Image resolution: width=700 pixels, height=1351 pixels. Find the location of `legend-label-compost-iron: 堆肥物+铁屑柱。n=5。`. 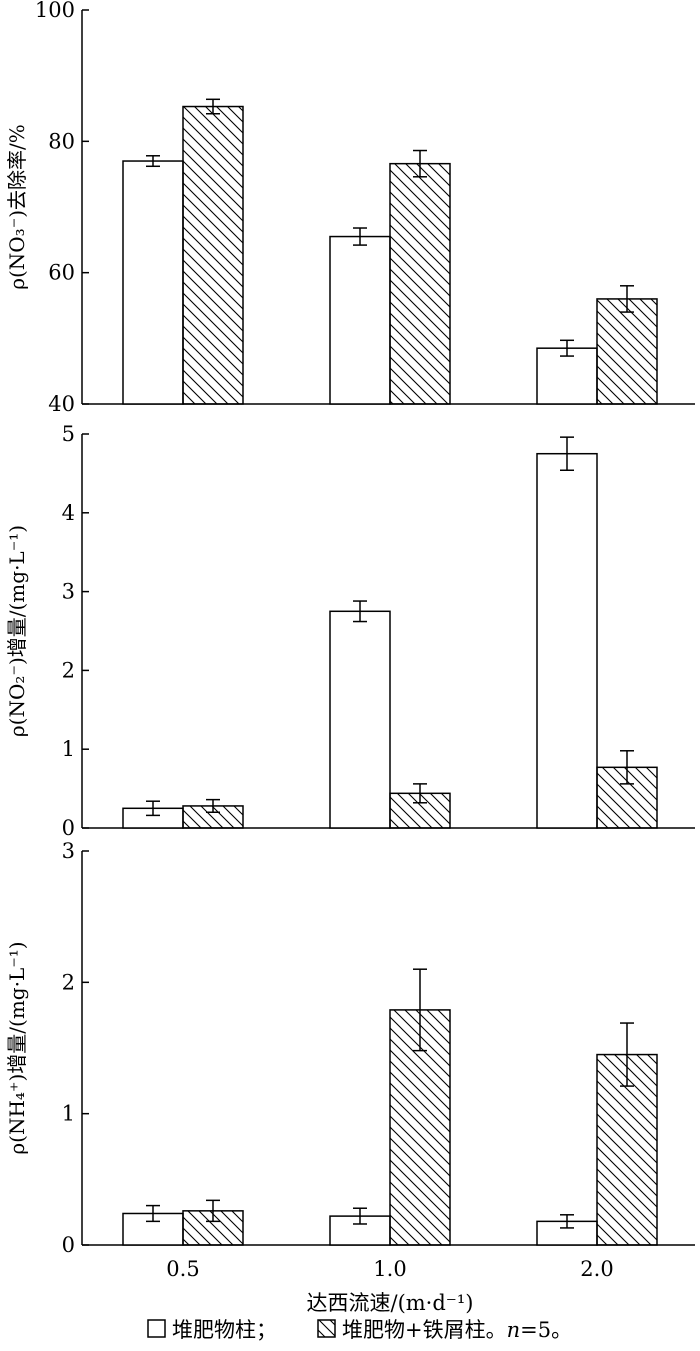

legend-label-compost-iron: 堆肥物+铁屑柱。n=5。 is located at coordinates (457, 1330).